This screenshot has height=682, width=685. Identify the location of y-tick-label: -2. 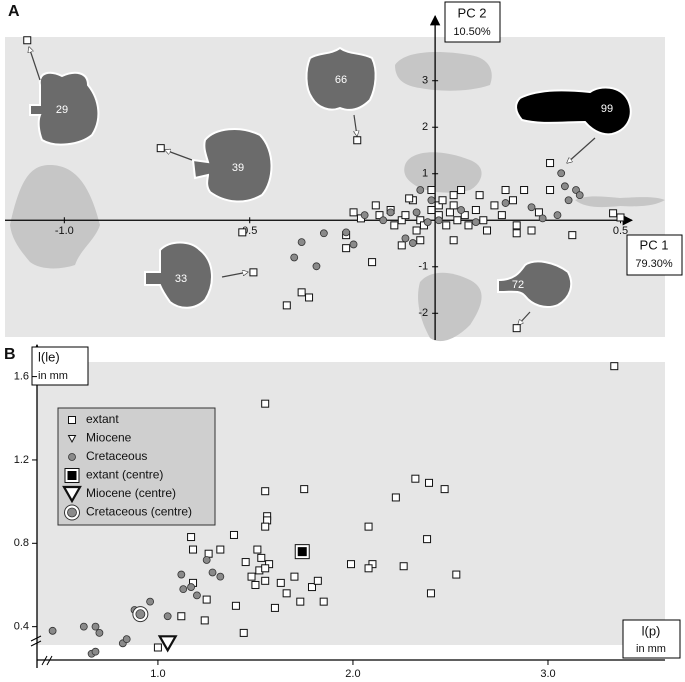
(423, 313).